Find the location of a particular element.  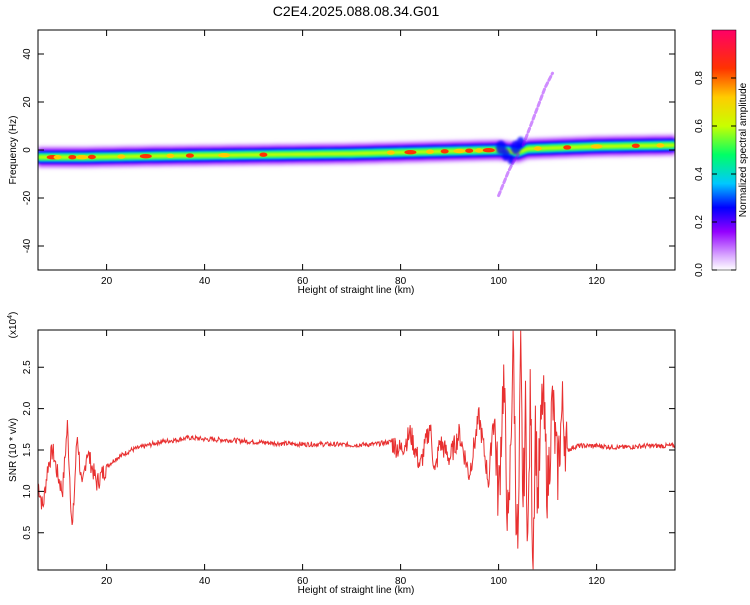

spectrogram-x-tick-label: 100 is located at coordinates (498, 281).